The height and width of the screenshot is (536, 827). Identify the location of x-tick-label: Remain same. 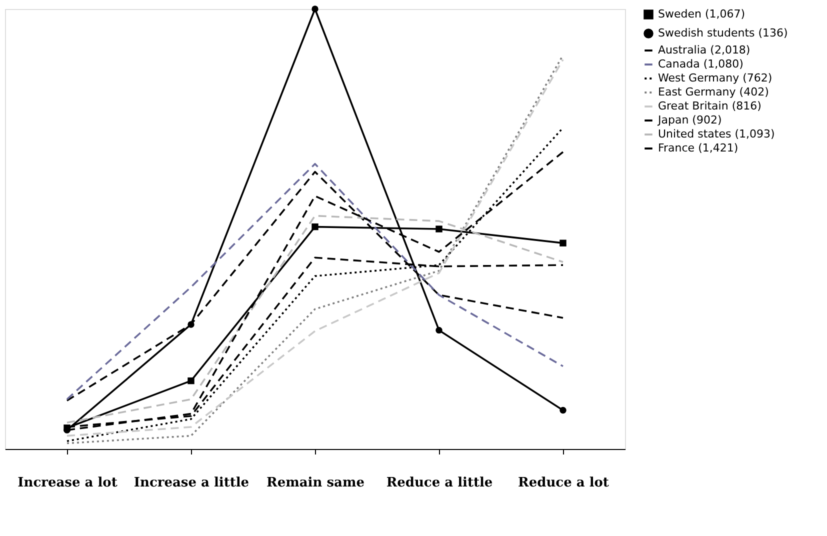
(315, 483).